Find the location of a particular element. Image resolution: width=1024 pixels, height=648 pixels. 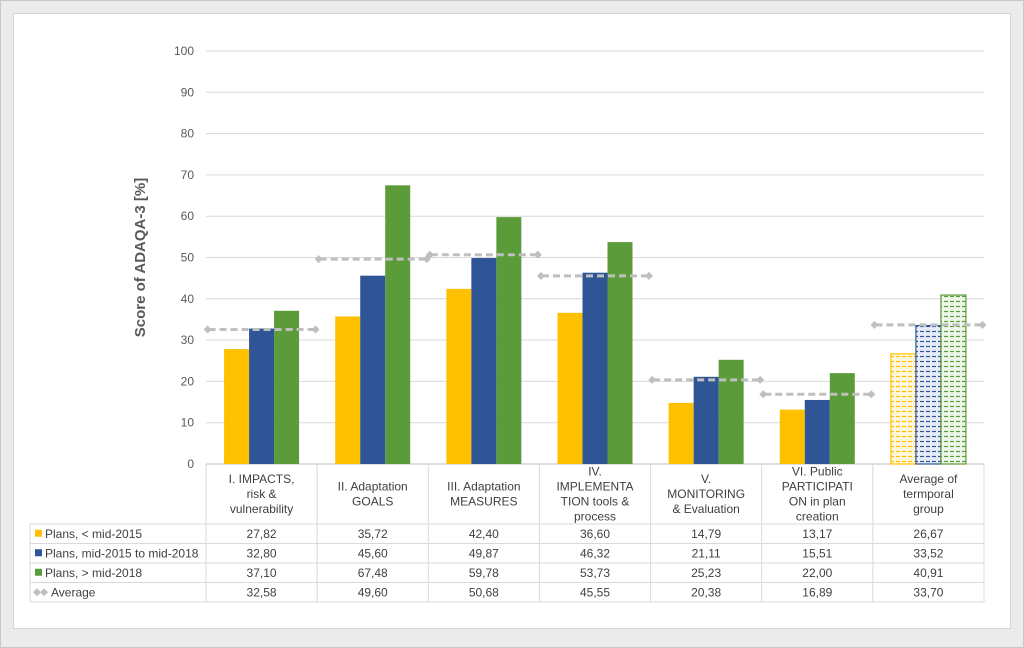

category-label: VI. Public PARTICIPATI ON in plan creation is located at coordinates (817, 494).